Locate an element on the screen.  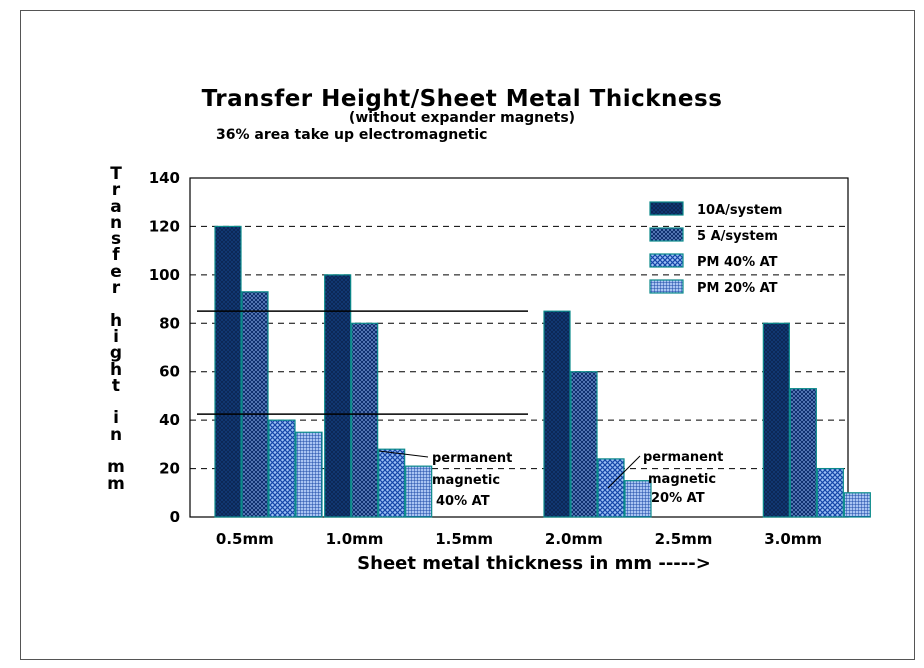
annotation-text: 20% AT is located at coordinates (678, 498).